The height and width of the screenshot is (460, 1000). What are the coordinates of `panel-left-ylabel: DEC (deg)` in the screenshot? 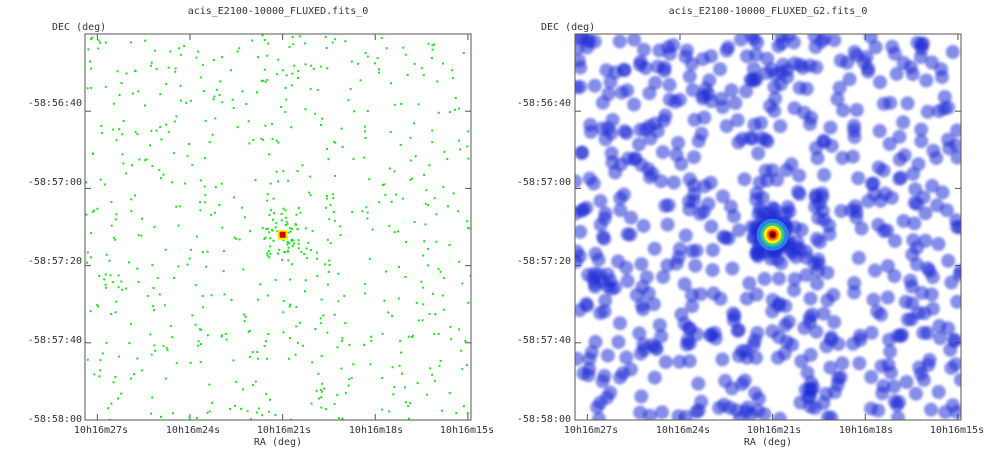 It's located at (79, 27).